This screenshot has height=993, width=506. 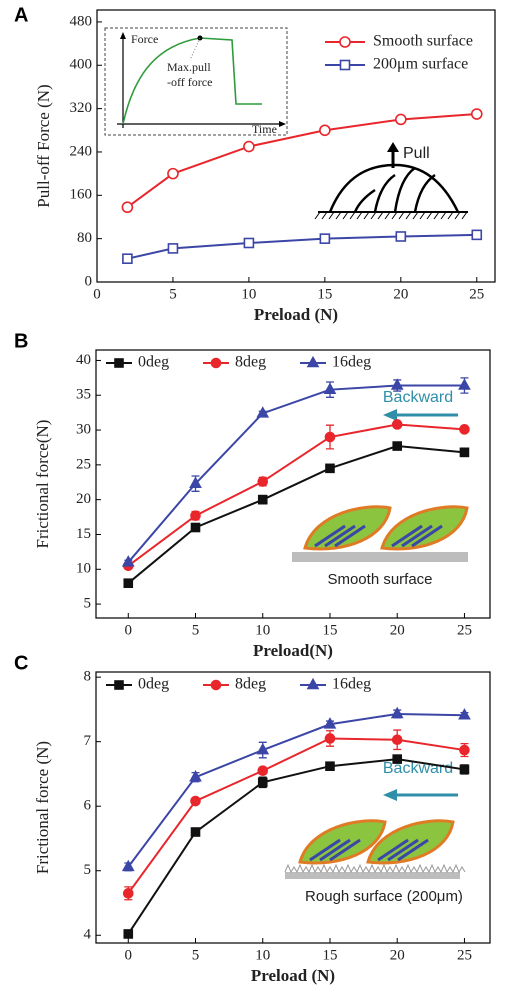 What do you see at coordinates (420, 64) in the screenshot?
I see `legend-label: 200μm surface` at bounding box center [420, 64].